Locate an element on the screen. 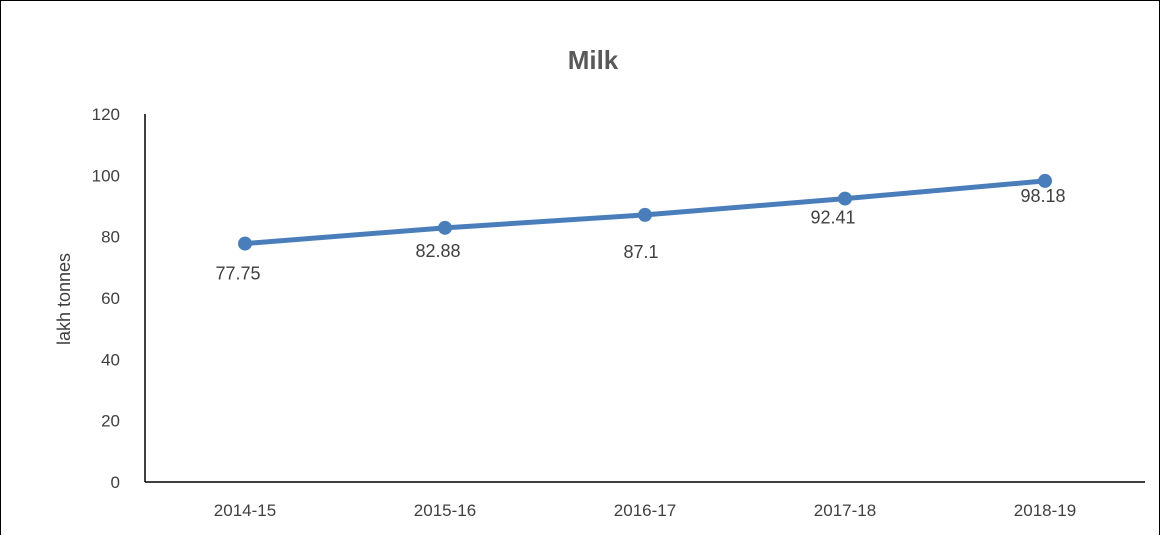 The image size is (1160, 536). y-tick-labels: 0 20 40 60 80 100 120 is located at coordinates (106, 298).